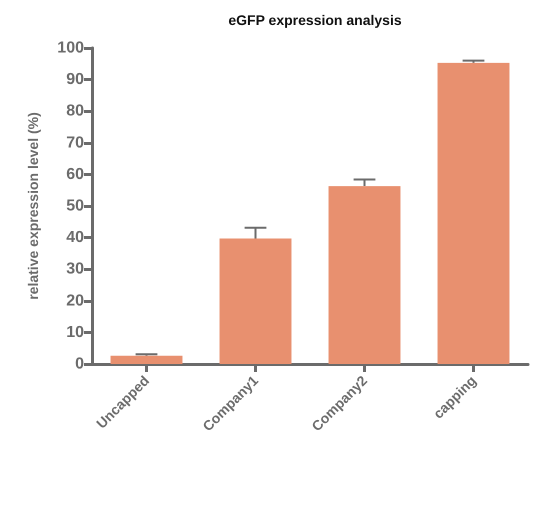 The width and height of the screenshot is (550, 509). Describe the element at coordinates (70, 48) in the screenshot. I see `y-tick-label: 100` at that location.